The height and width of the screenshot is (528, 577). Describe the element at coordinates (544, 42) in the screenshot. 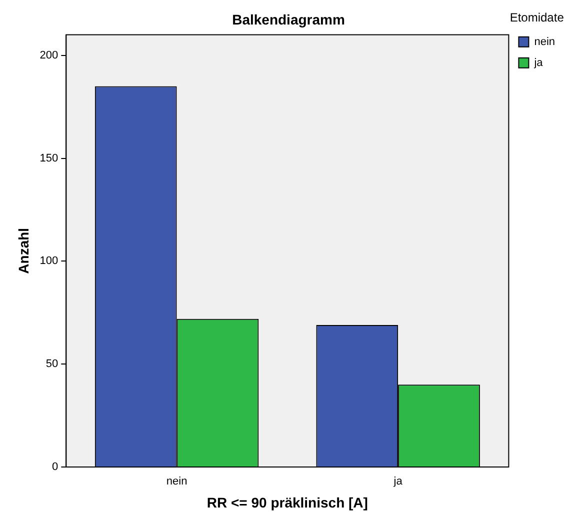

I see `legend-label: nein` at that location.